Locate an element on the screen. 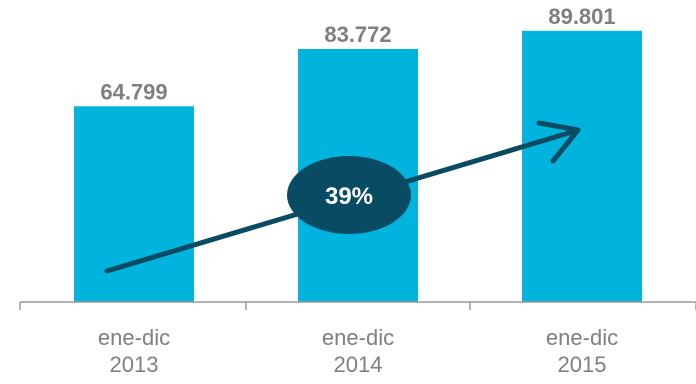 This screenshot has height=384, width=696. tick-label-1-line-1: 2014 is located at coordinates (358, 364).